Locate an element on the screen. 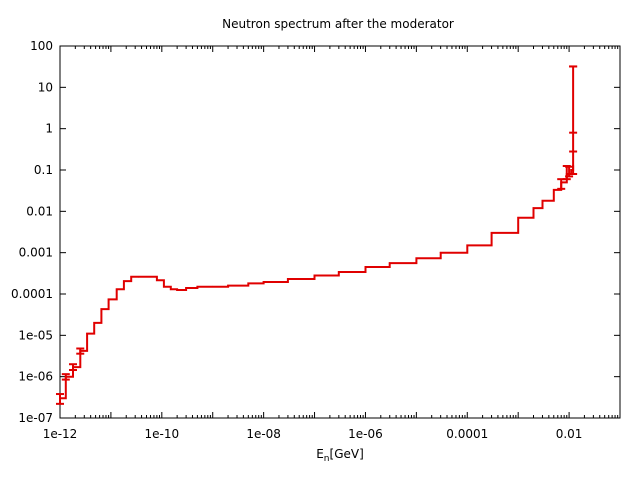  y-tick-label: 10 is located at coordinates (45, 87).